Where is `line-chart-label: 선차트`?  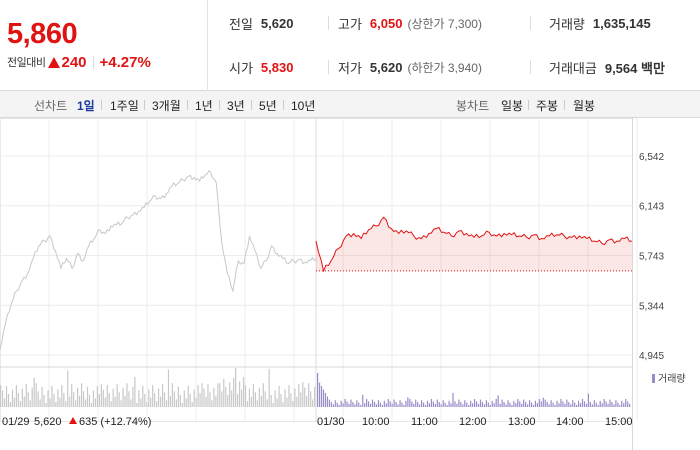
line-chart-label: 선차트 is located at coordinates (51, 106).